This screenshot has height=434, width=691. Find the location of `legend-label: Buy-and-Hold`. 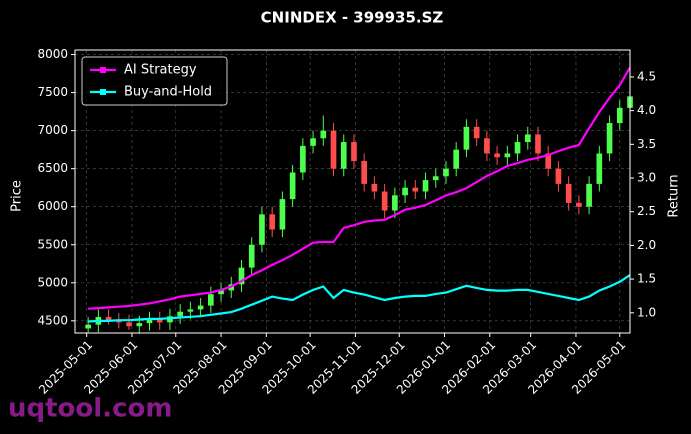

legend-label: Buy-and-Hold is located at coordinates (168, 92).